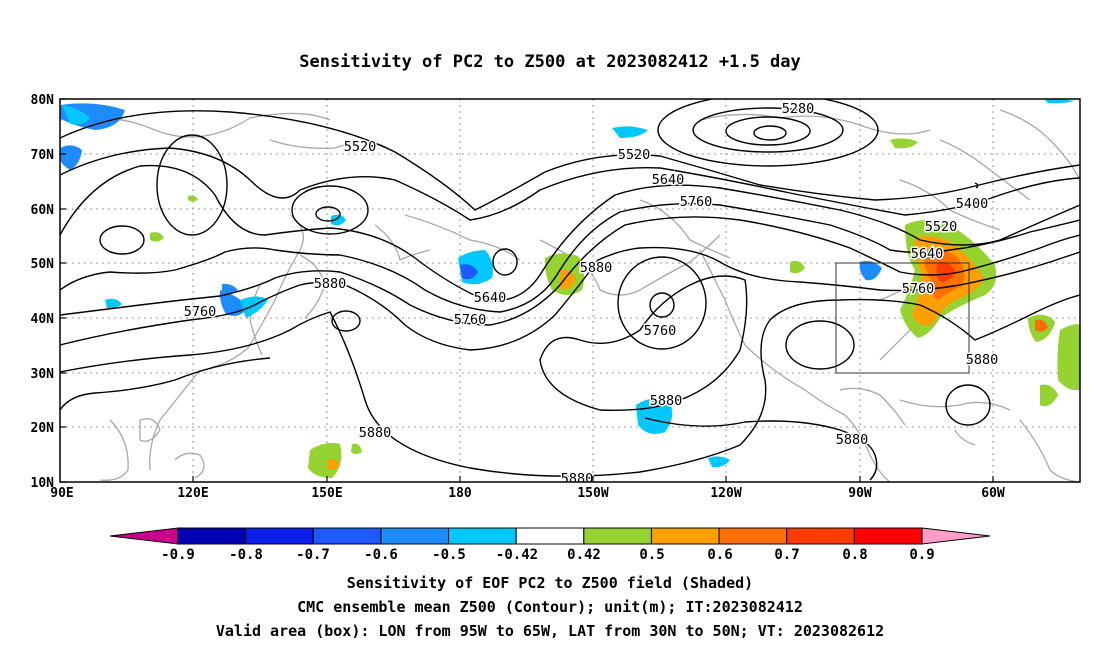 The height and width of the screenshot is (650, 1100). What do you see at coordinates (381, 555) in the screenshot?
I see `colorbar-label: -0.6` at bounding box center [381, 555].